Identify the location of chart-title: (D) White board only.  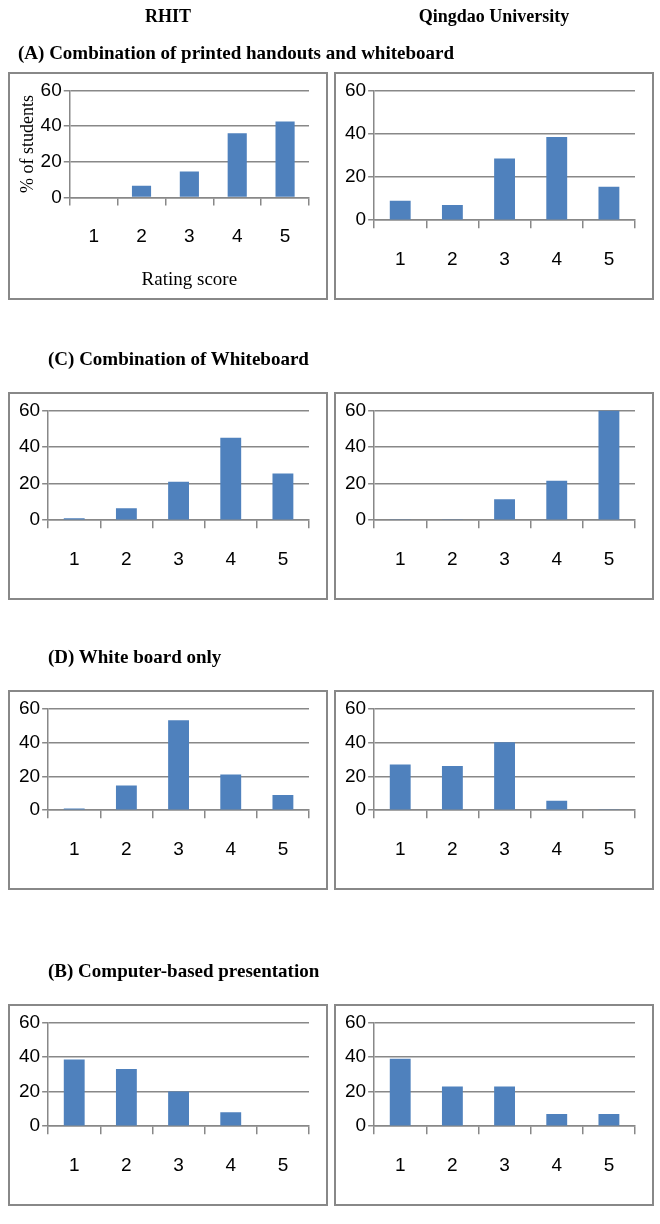
(135, 657).